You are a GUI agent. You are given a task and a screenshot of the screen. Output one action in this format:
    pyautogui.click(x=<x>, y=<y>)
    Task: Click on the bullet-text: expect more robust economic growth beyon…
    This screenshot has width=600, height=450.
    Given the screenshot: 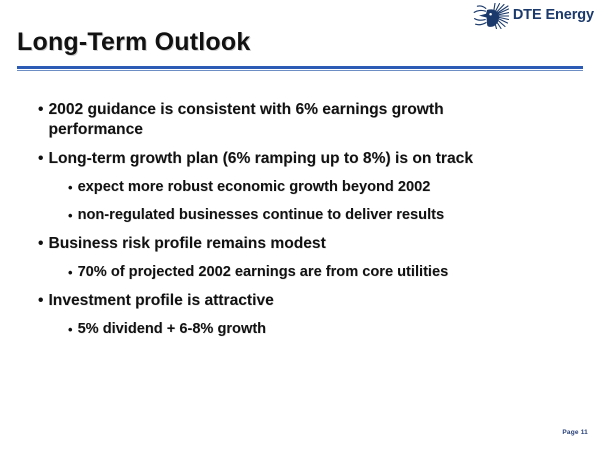 What is the action you would take?
    pyautogui.click(x=254, y=187)
    